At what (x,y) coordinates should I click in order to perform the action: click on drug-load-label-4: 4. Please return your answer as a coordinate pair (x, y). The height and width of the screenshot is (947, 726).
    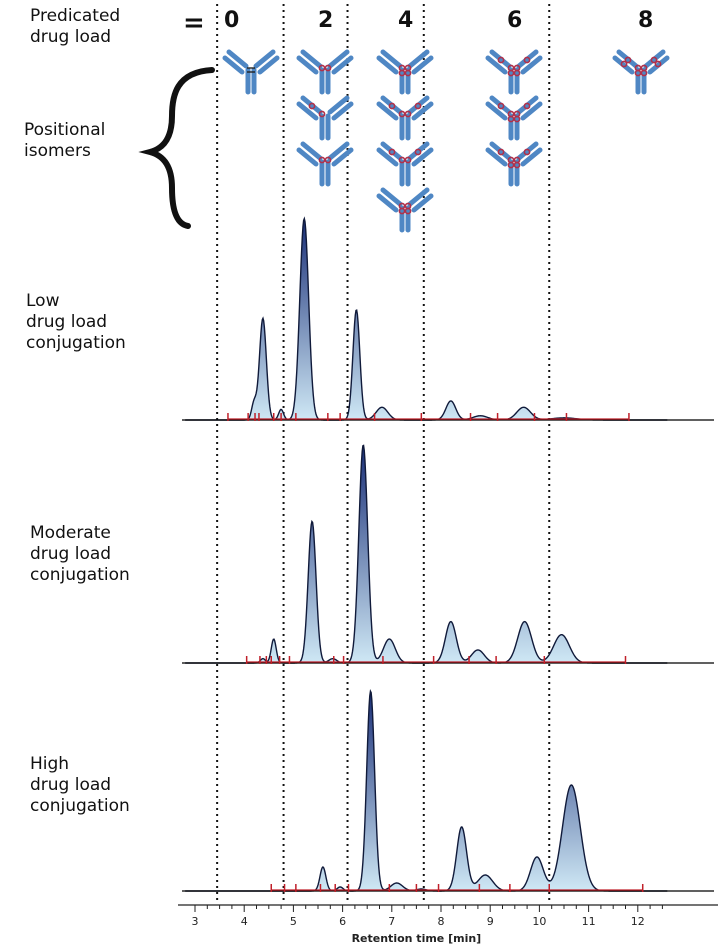
    Looking at the image, I should click on (406, 20).